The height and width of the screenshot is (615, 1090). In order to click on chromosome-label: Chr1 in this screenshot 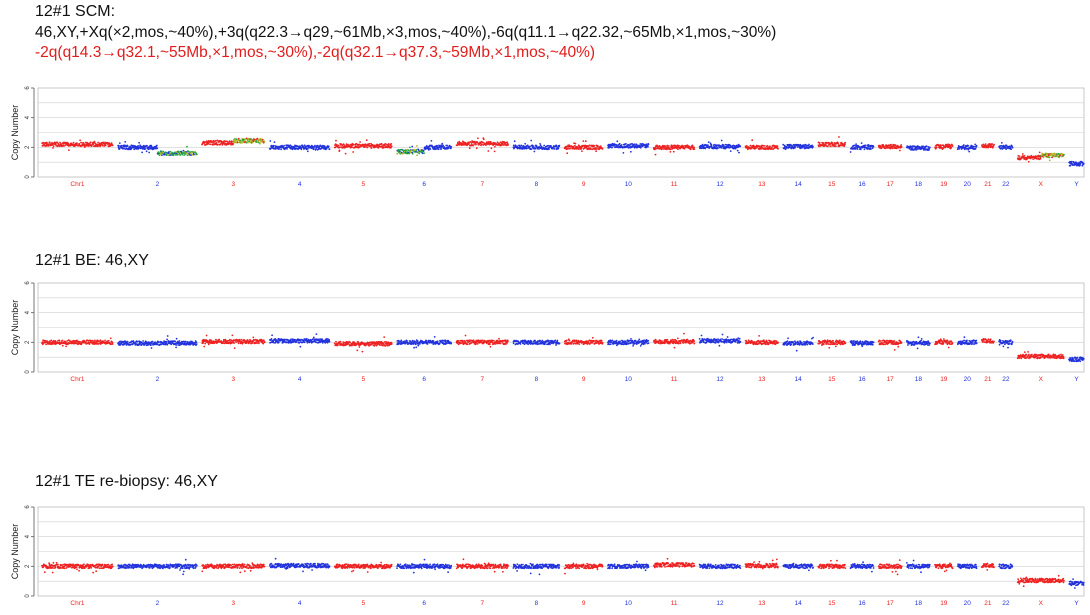, I will do `click(77, 379)`.